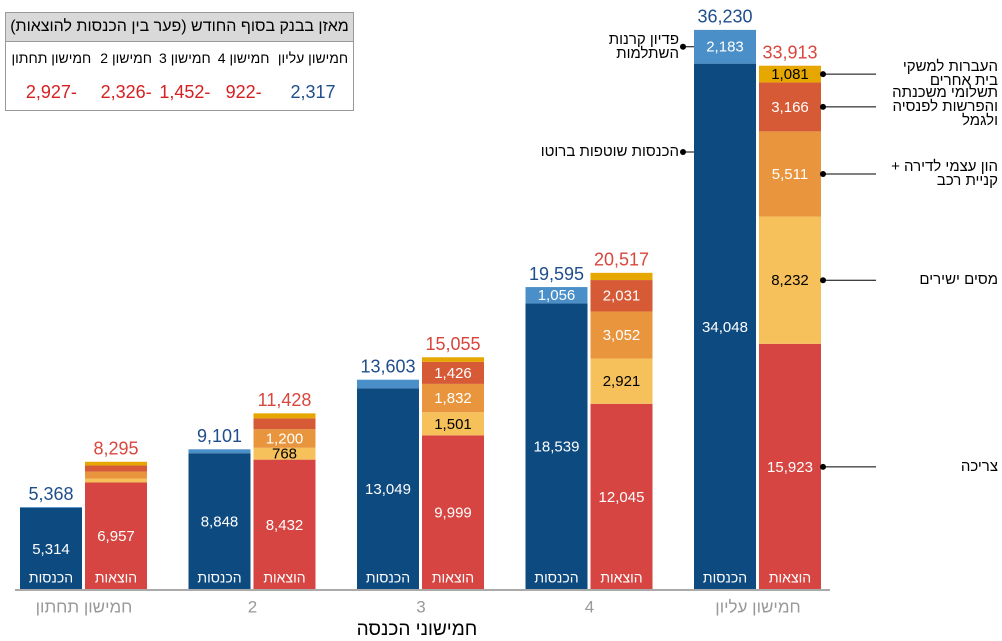 The image size is (1002, 641). I want to click on column-header: חמישון תחתון, so click(51, 58).